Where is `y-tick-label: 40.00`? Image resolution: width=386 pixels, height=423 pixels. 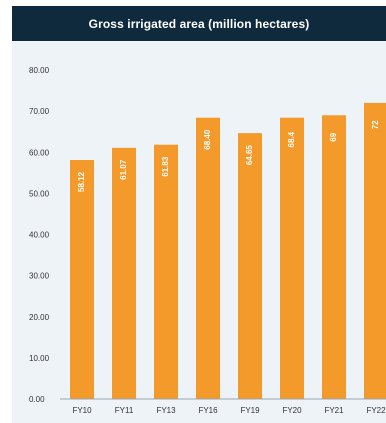 y-tick-label: 40.00 is located at coordinates (39, 235).